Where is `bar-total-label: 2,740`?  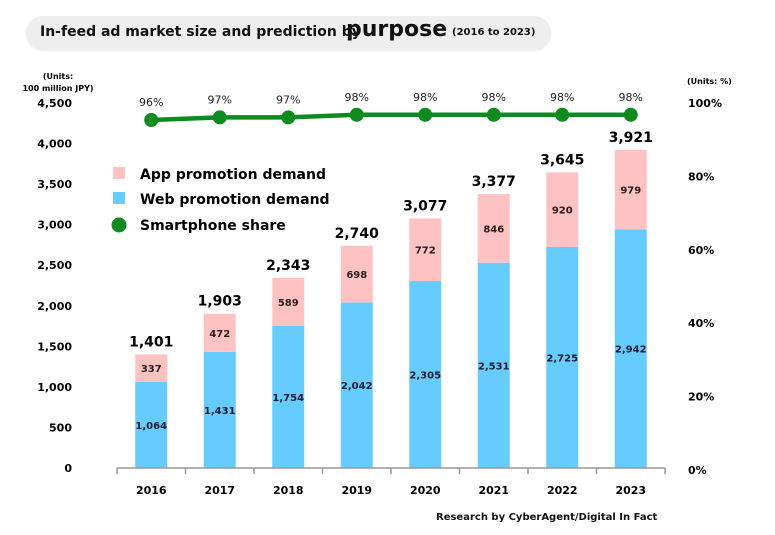
bar-total-label: 2,740 is located at coordinates (357, 234).